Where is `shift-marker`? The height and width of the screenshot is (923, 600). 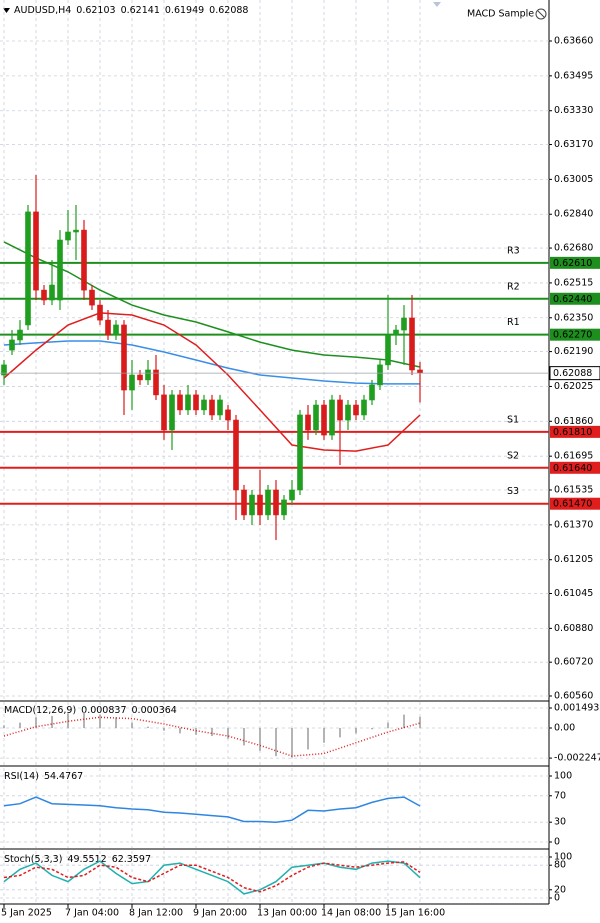 shift-marker is located at coordinates (437, 4).